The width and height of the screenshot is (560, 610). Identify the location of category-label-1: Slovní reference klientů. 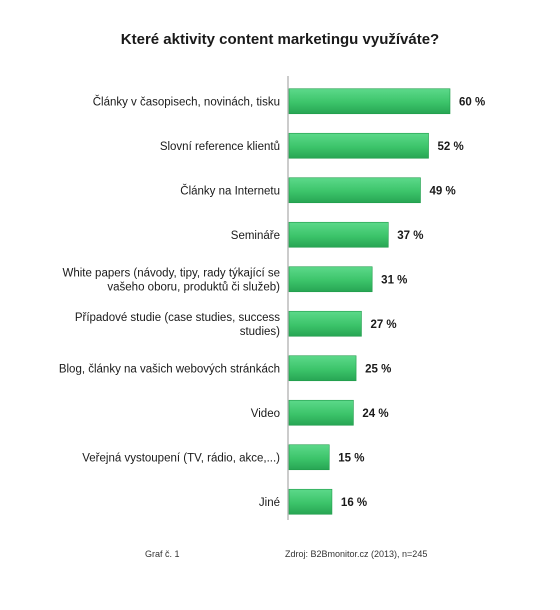
(220, 147).